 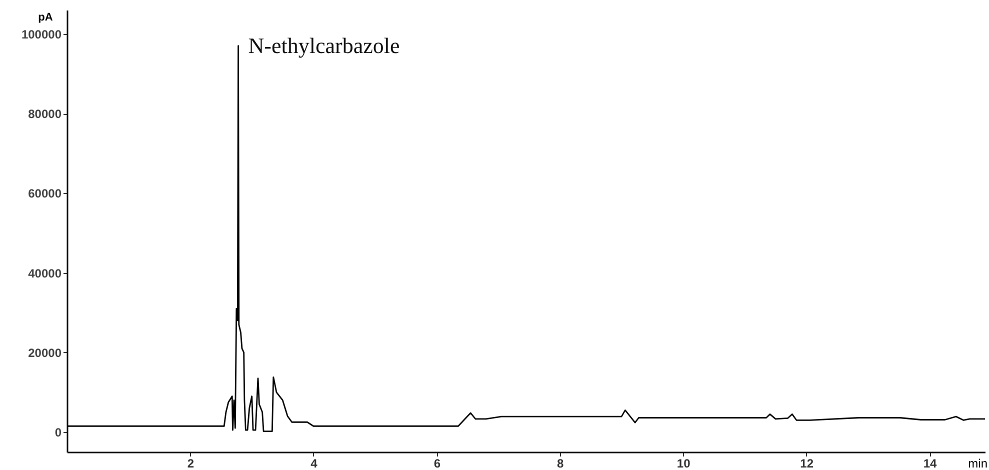 I want to click on y-axis-title: pA, so click(x=45, y=18).